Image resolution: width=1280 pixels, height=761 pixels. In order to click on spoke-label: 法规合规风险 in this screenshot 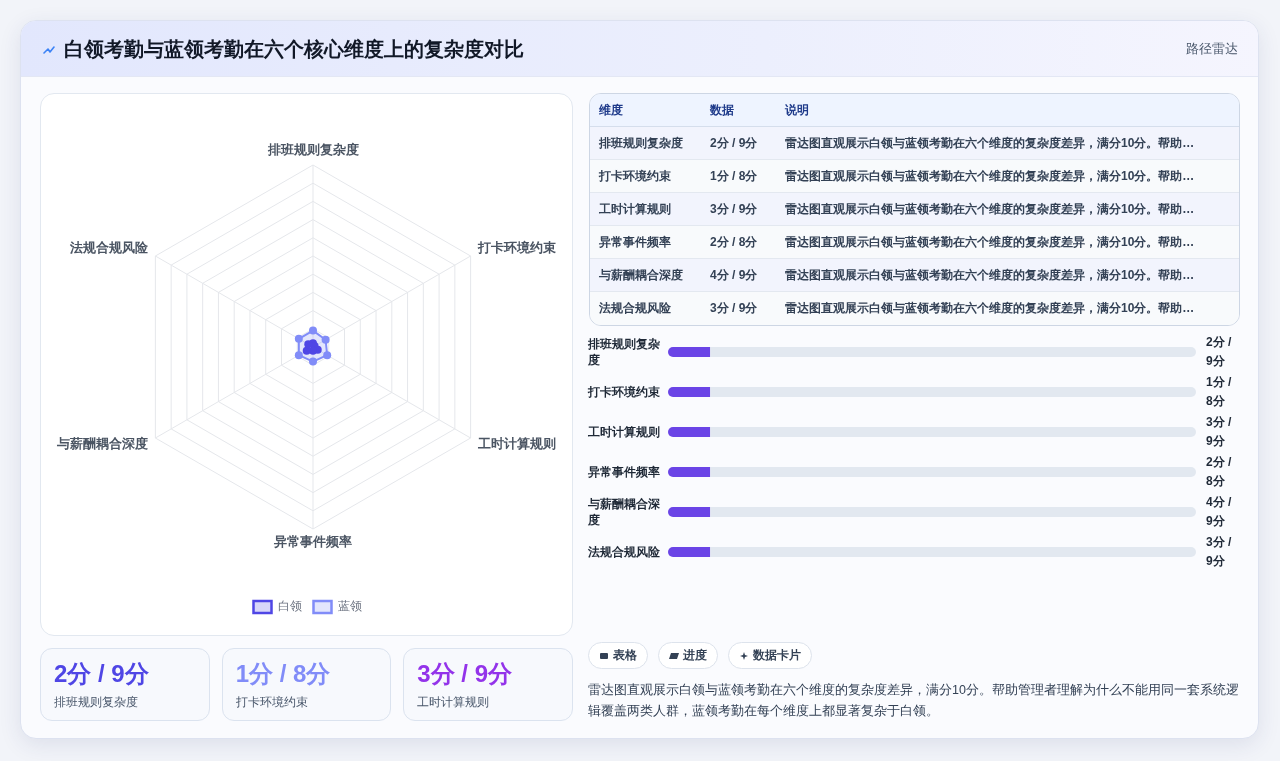, I will do `click(109, 248)`.